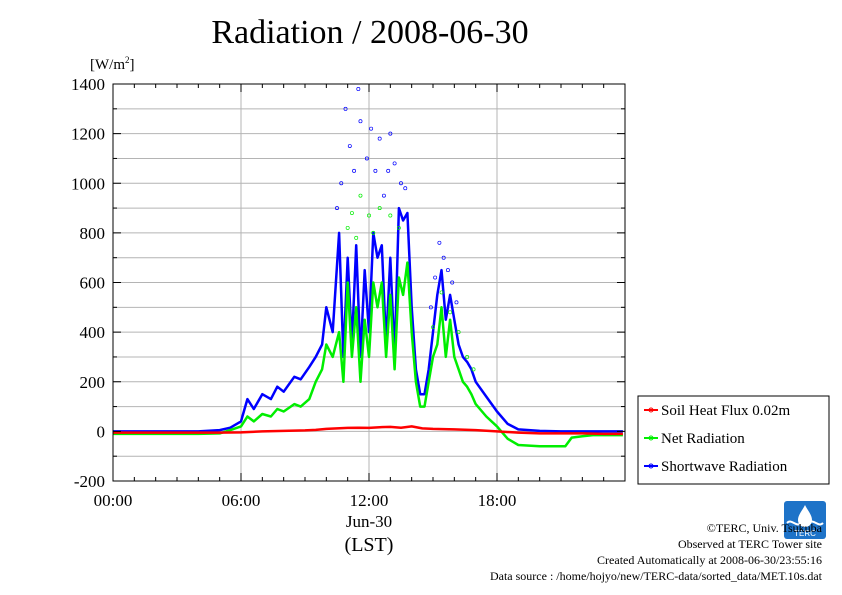  What do you see at coordinates (88, 84) in the screenshot?
I see `y-tick-label: 1400` at bounding box center [88, 84].